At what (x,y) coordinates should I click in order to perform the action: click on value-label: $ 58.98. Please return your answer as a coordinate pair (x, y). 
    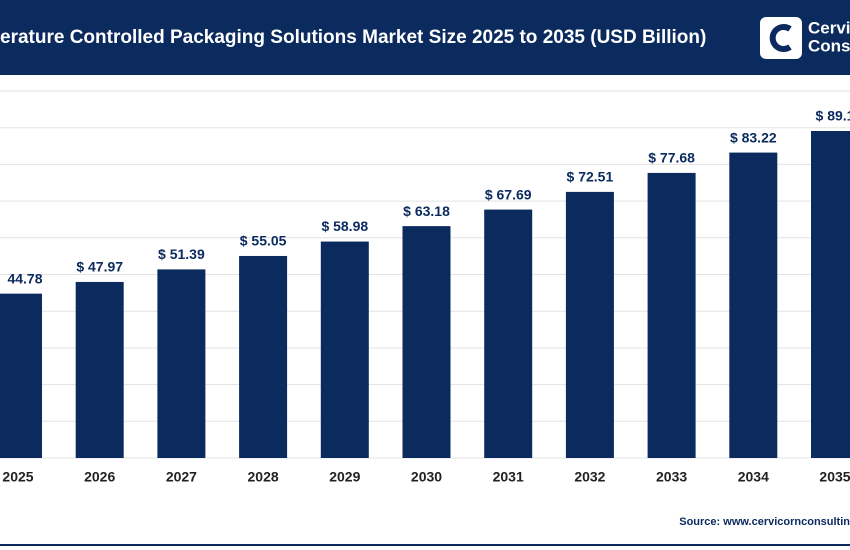
    Looking at the image, I should click on (344, 226).